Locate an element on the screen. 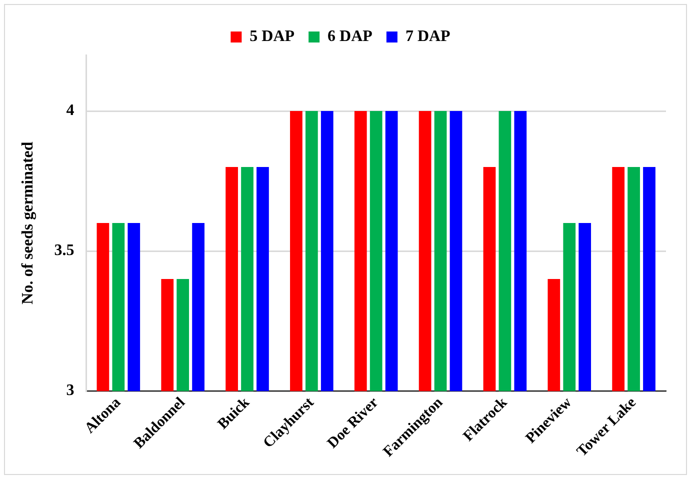 The image size is (691, 479). y-tick-label: 3 is located at coordinates (70, 391).